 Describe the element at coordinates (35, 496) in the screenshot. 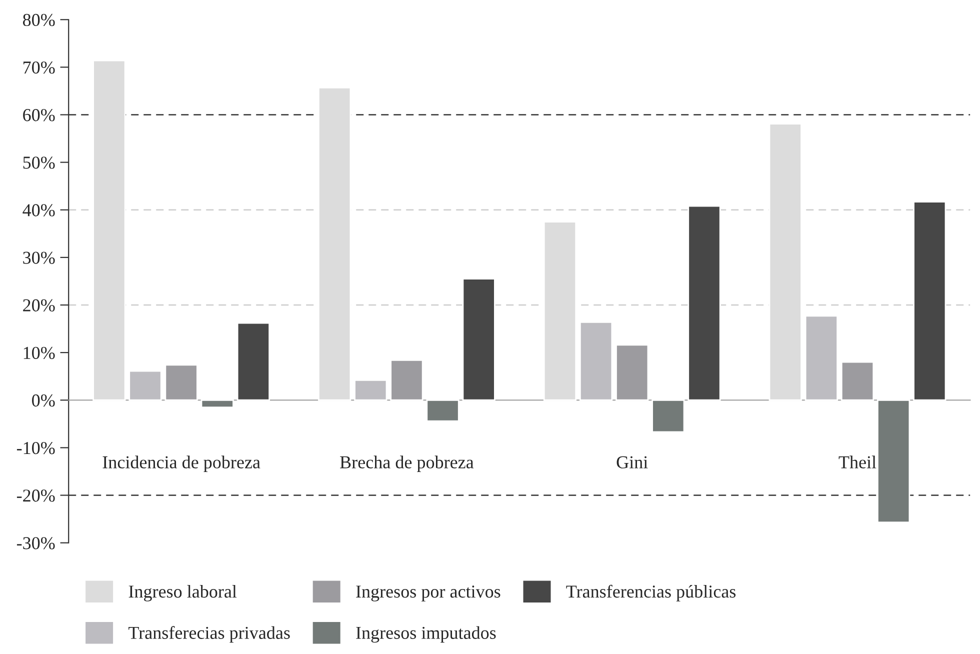

I see `y-tick-label: -20%` at that location.